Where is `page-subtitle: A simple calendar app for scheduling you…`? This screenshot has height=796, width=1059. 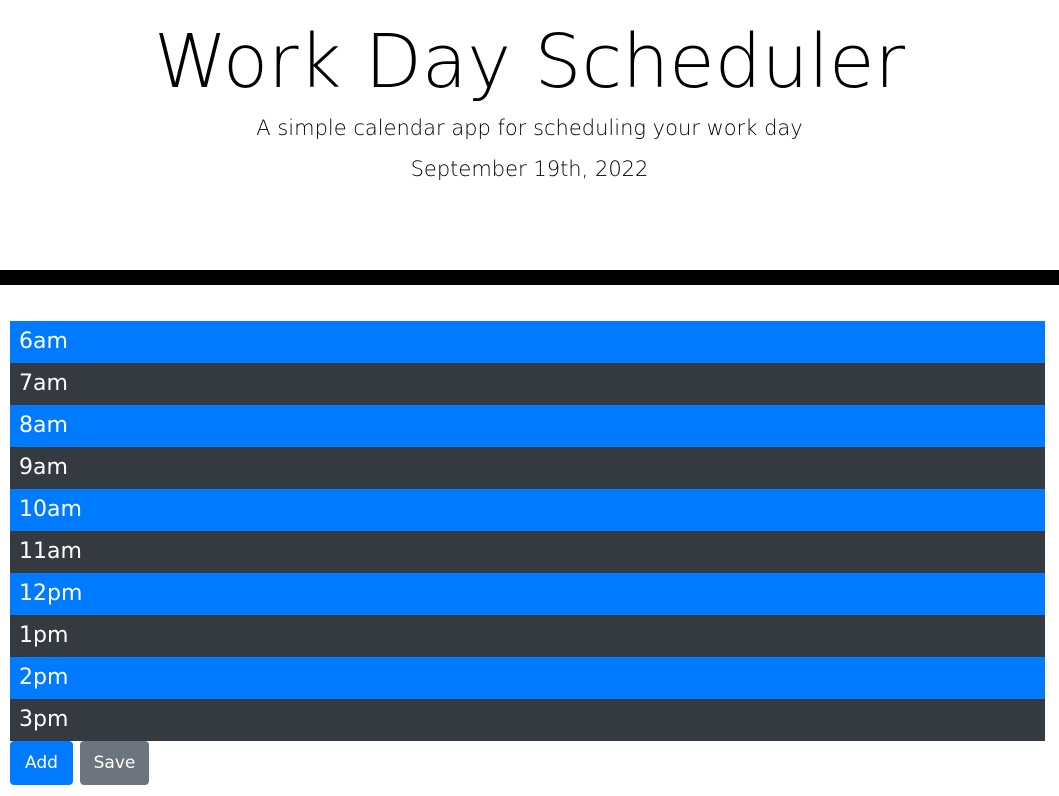
page-subtitle: A simple calendar app for scheduling you… is located at coordinates (529, 128).